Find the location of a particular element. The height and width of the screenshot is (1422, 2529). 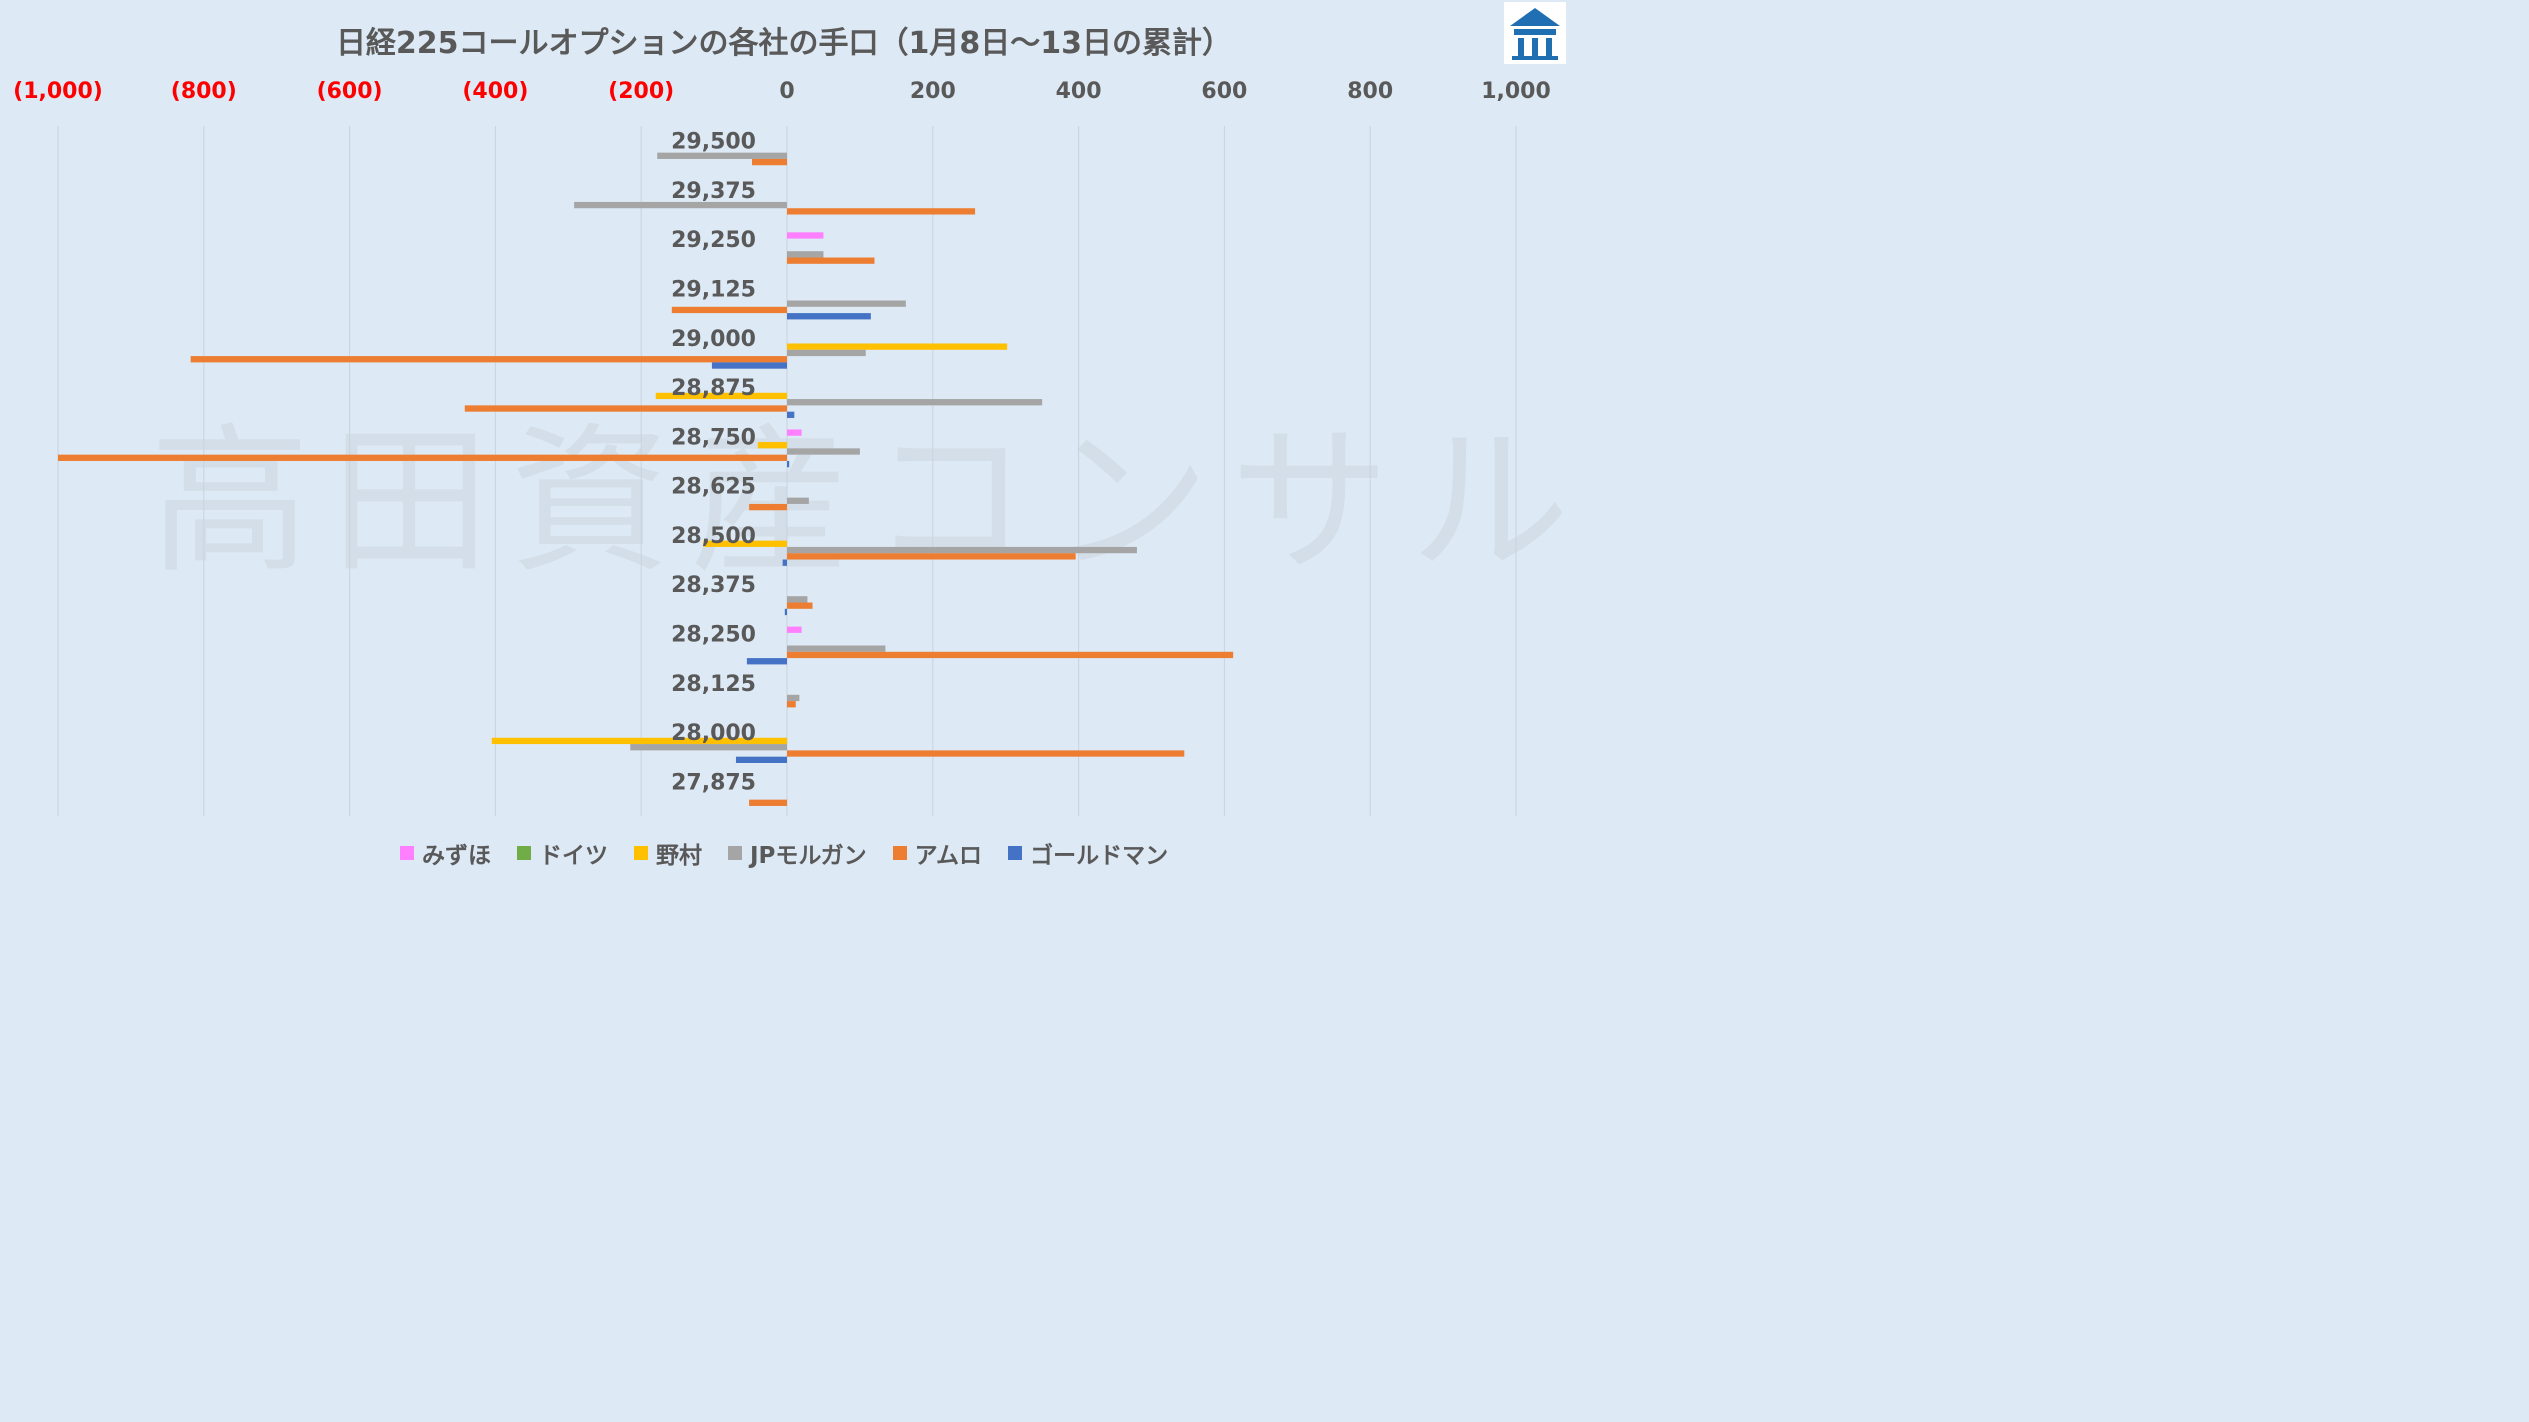

legend-label: JPモルガン is located at coordinates (808, 856).